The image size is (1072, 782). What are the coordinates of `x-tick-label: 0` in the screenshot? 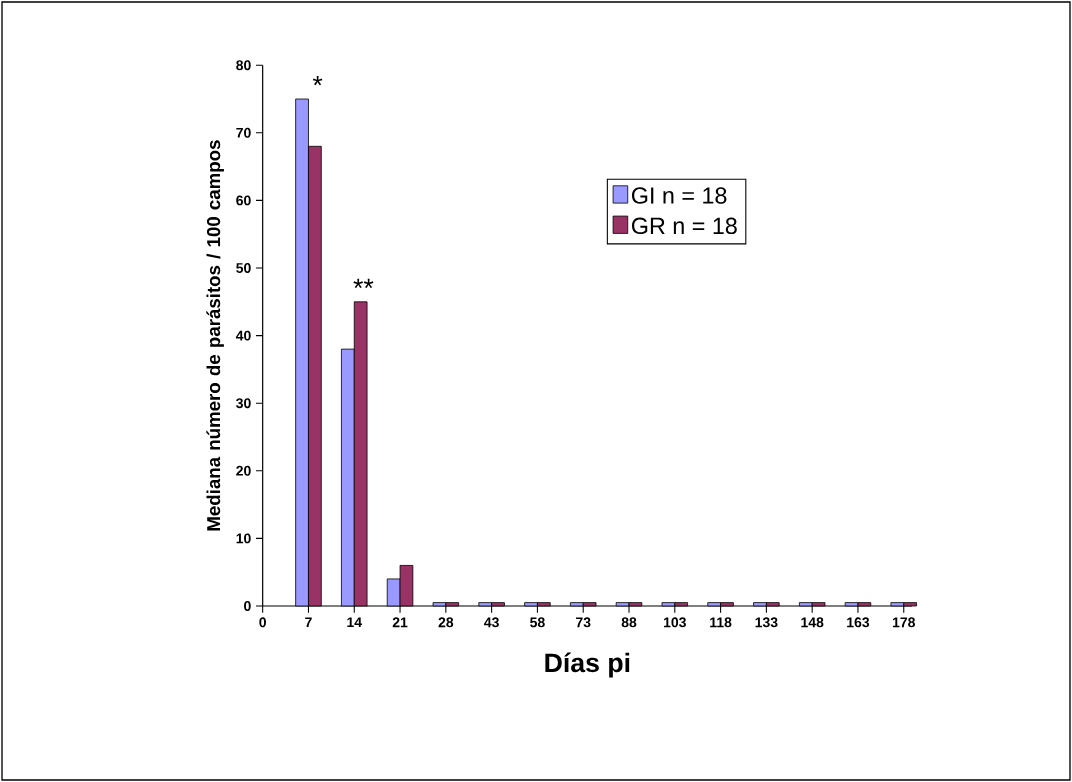 It's located at (262, 622).